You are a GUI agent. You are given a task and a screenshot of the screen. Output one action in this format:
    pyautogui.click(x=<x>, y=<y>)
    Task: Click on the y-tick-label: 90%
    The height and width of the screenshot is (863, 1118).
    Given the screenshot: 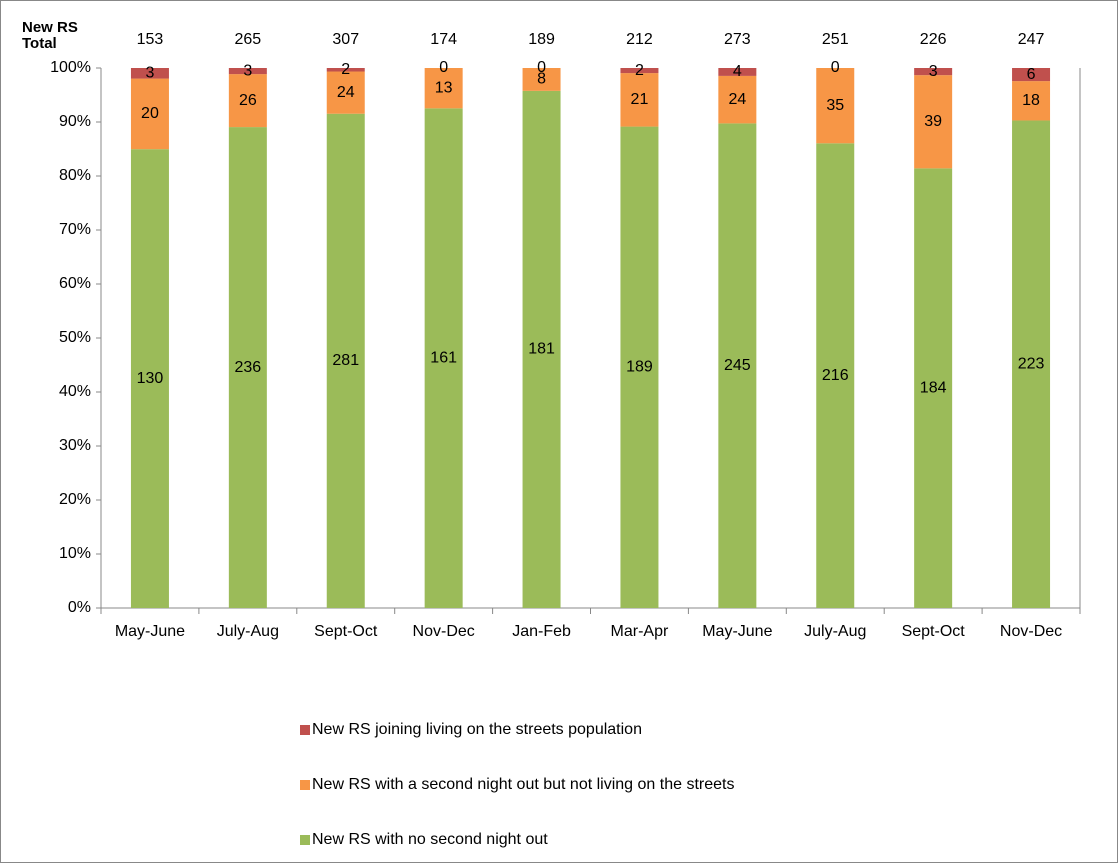 What is the action you would take?
    pyautogui.click(x=75, y=121)
    